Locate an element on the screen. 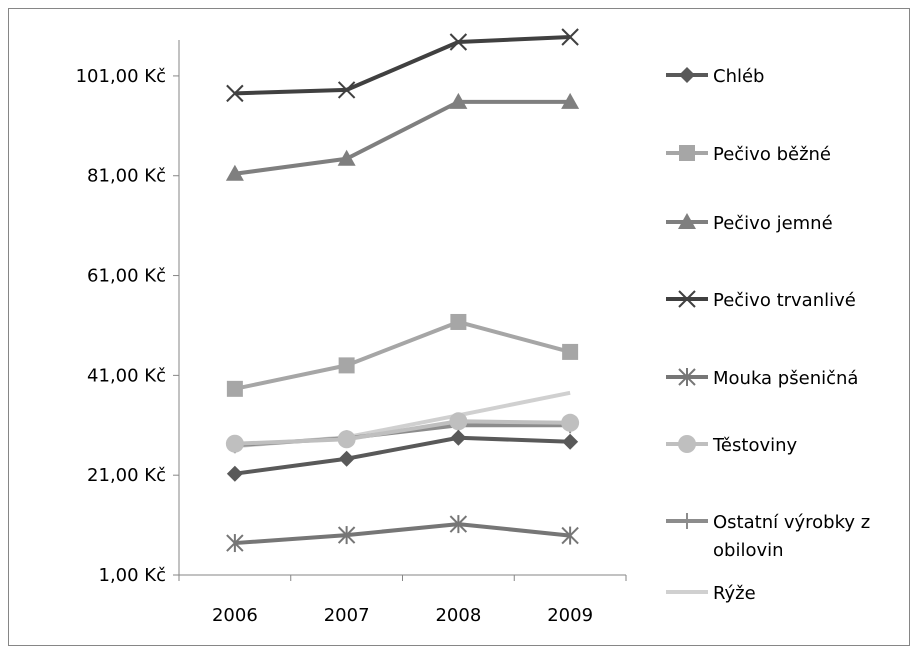  series-line-pecivo-trvanlive is located at coordinates (402, 65).